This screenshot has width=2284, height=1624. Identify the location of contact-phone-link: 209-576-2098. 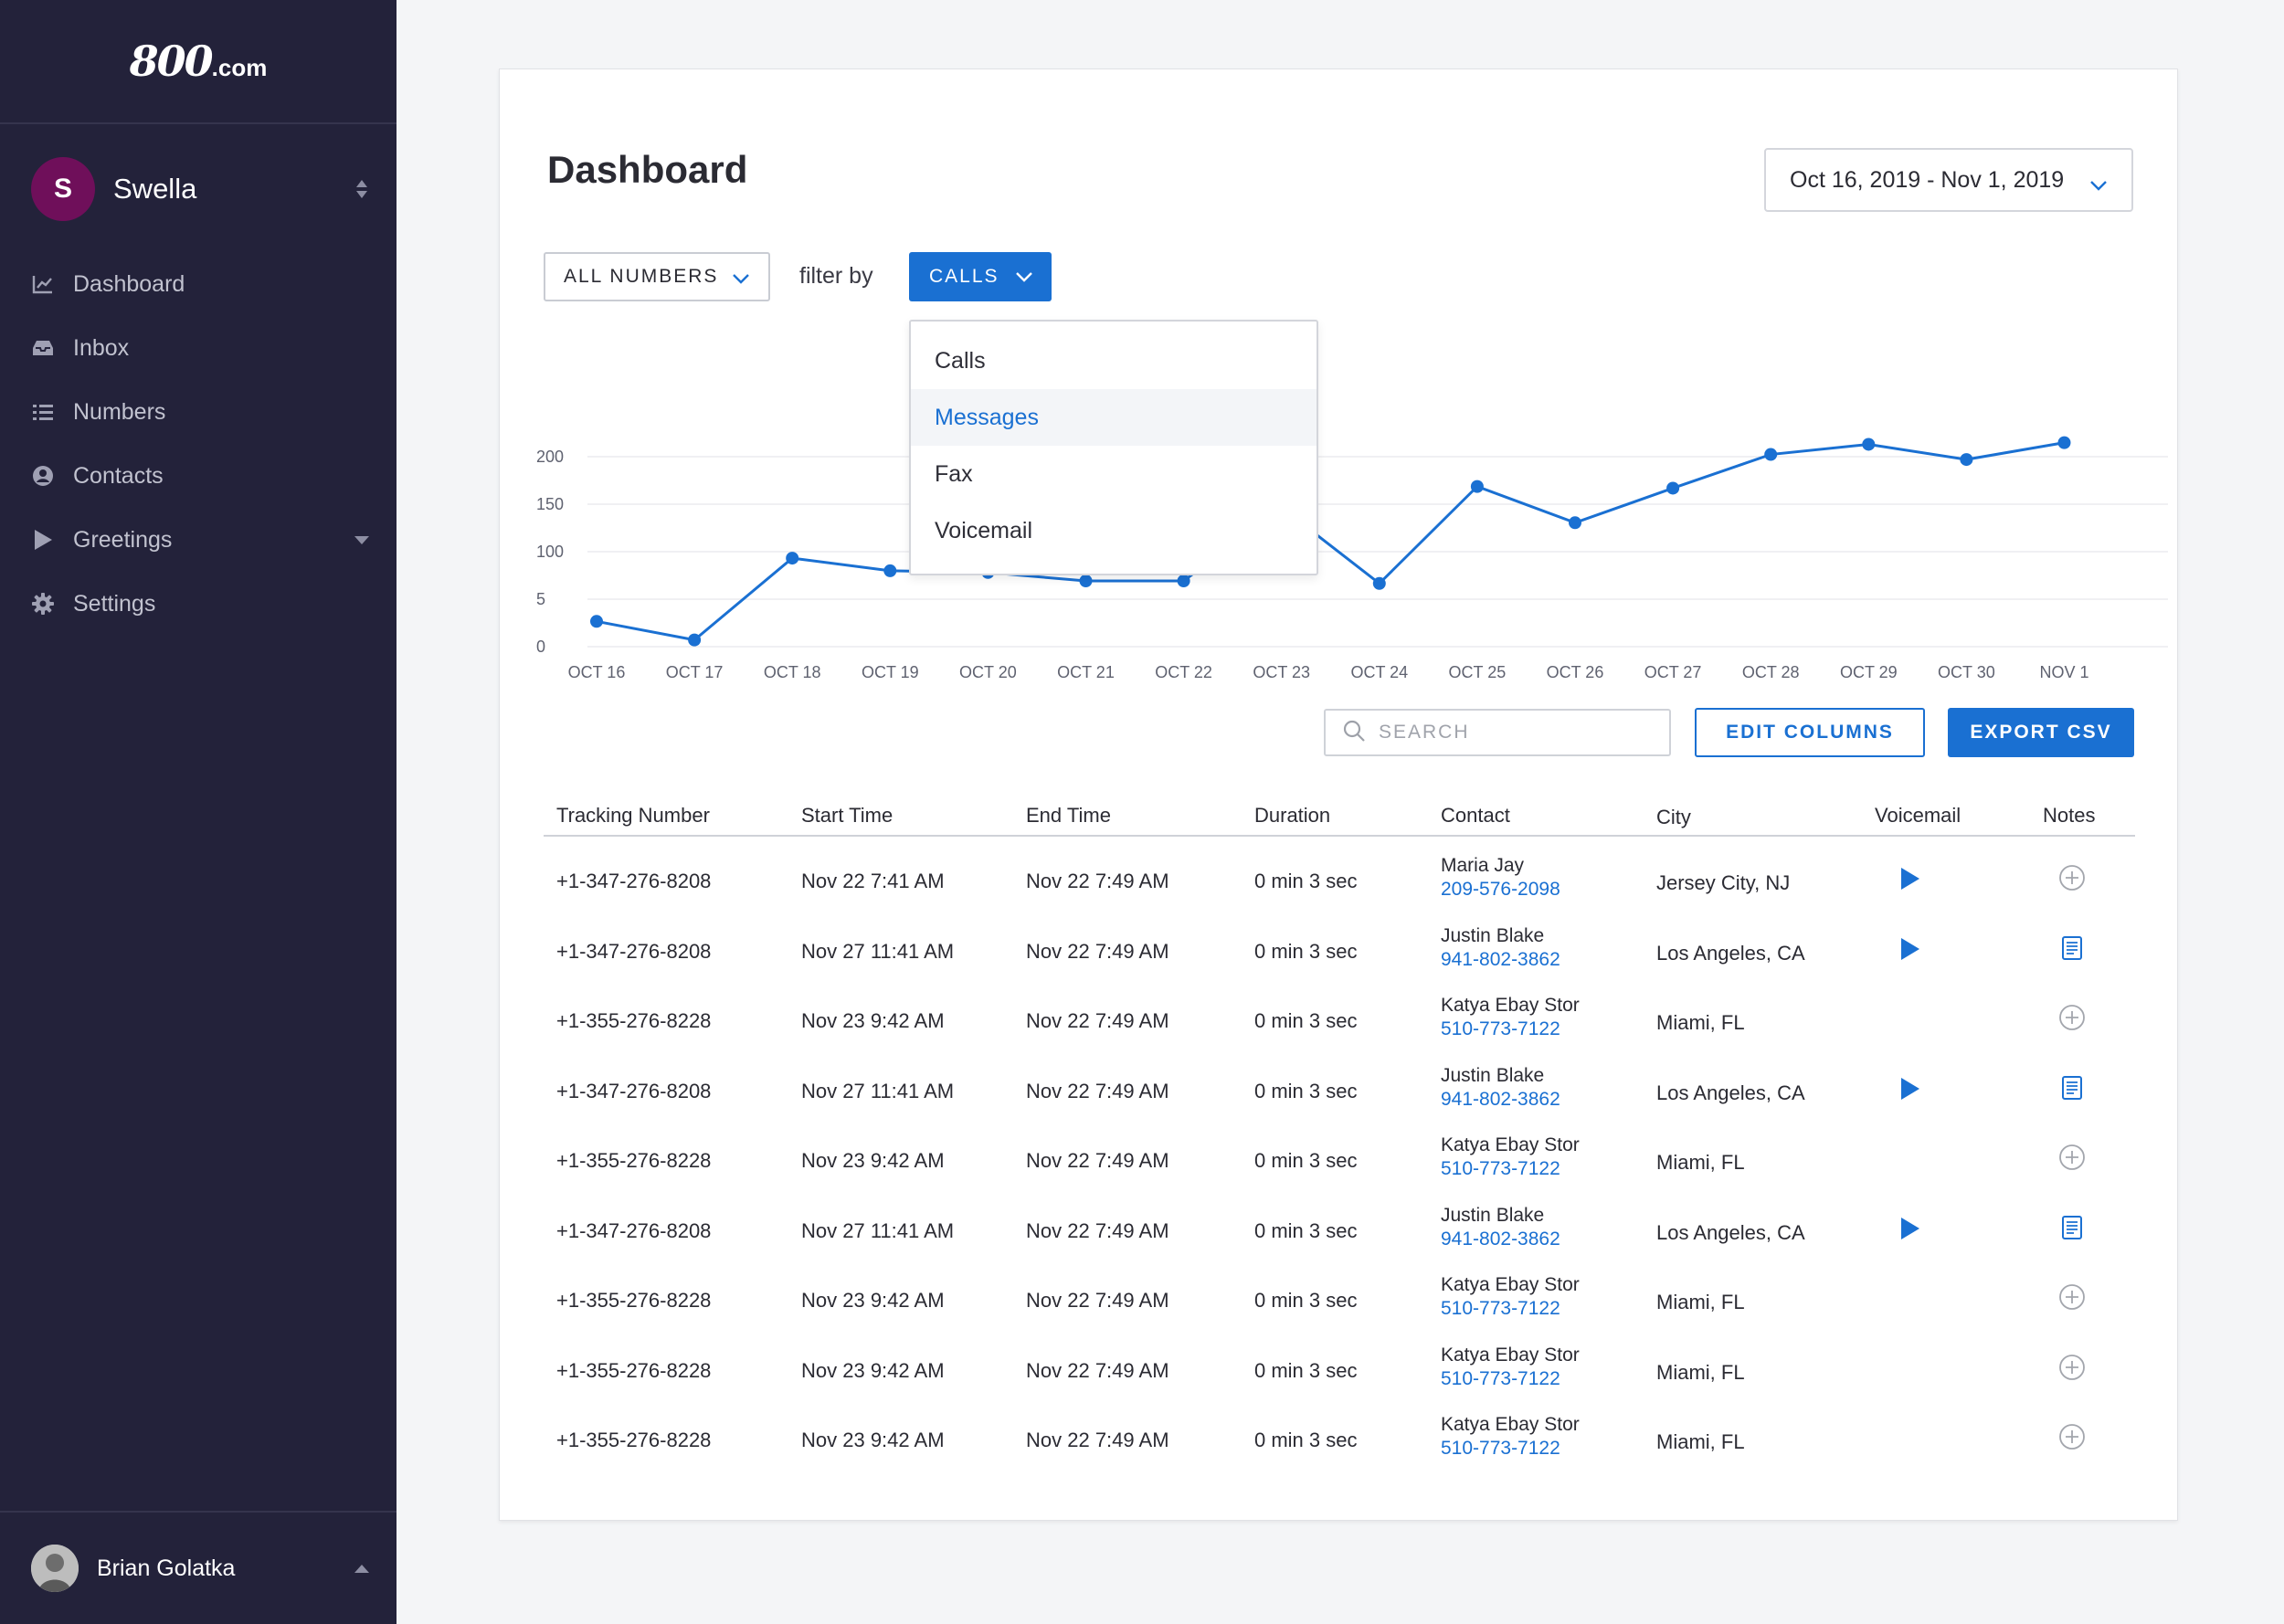
(1500, 890).